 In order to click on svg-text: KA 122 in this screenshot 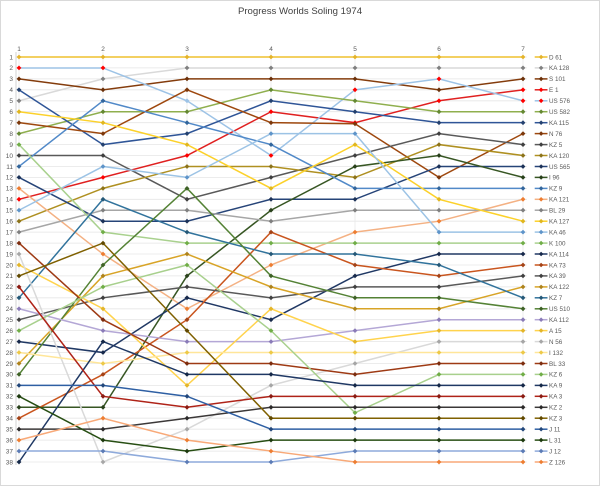, I will do `click(559, 287)`.